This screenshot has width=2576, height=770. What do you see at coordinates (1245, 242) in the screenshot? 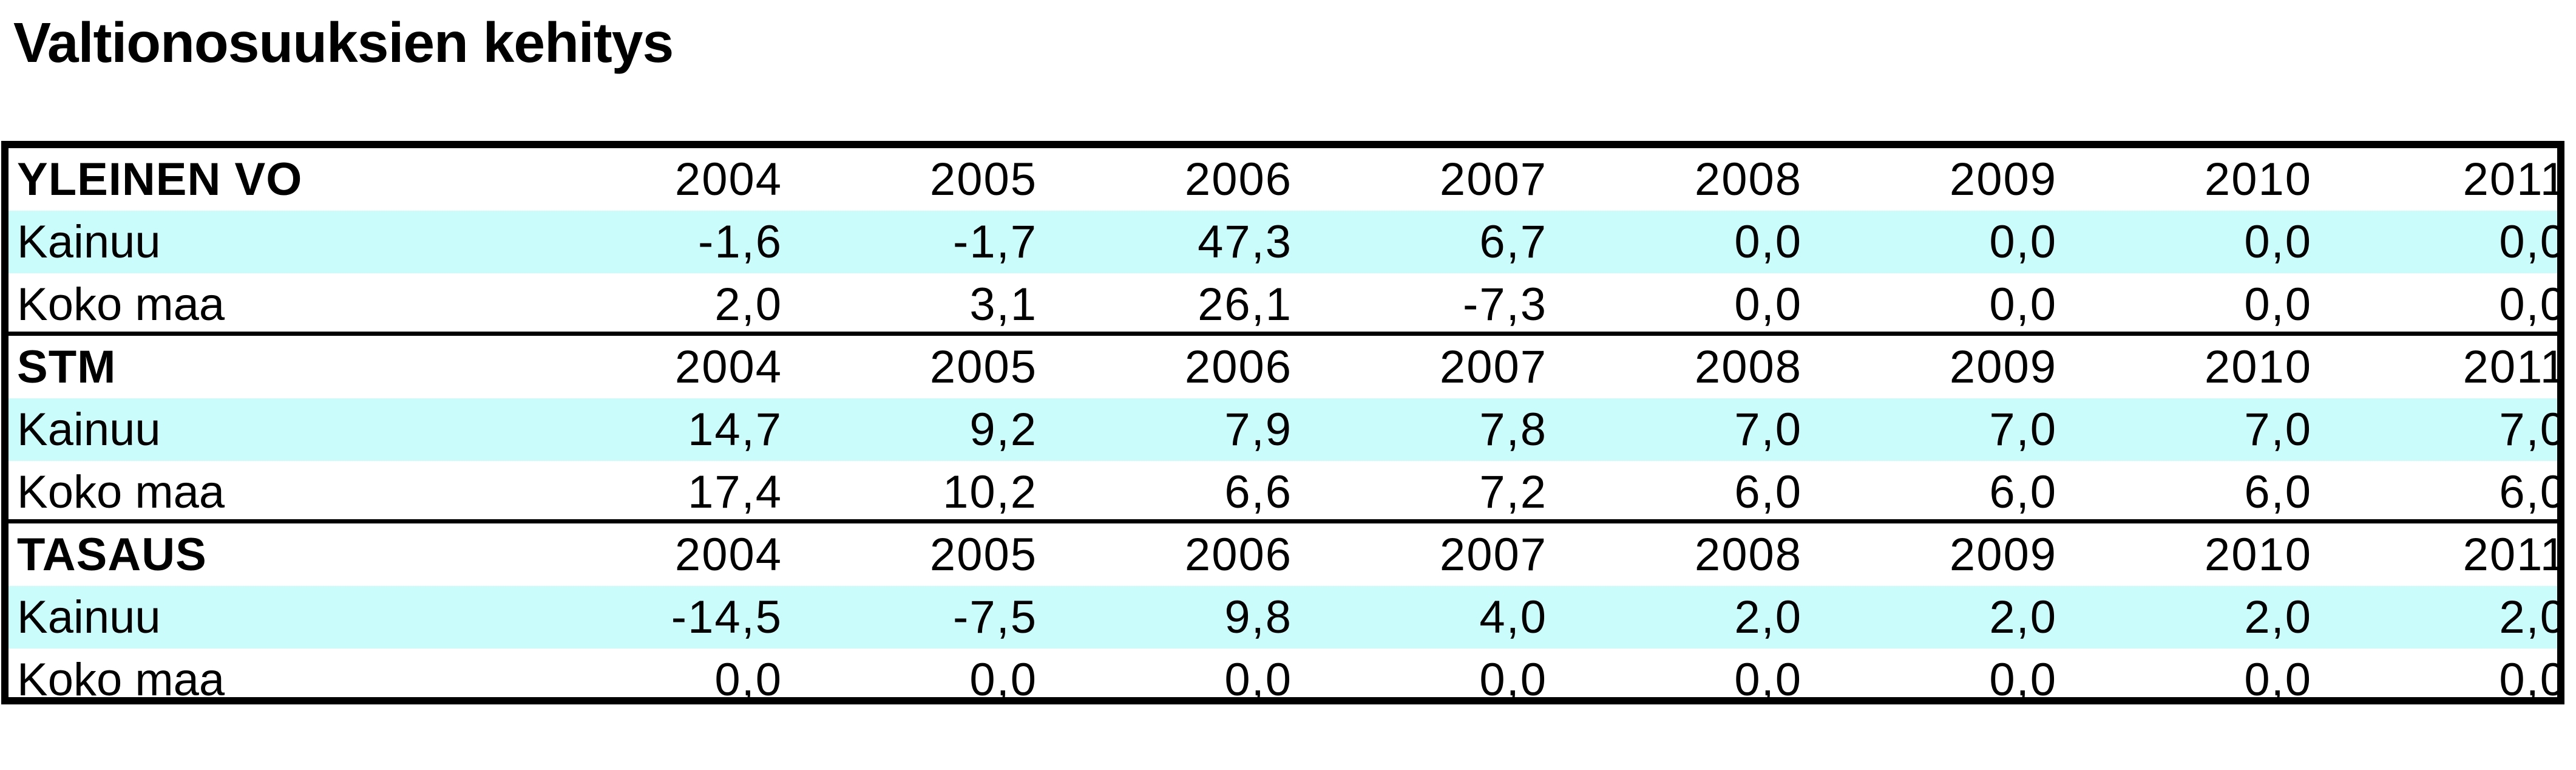
I see `value-cell: 47,3` at bounding box center [1245, 242].